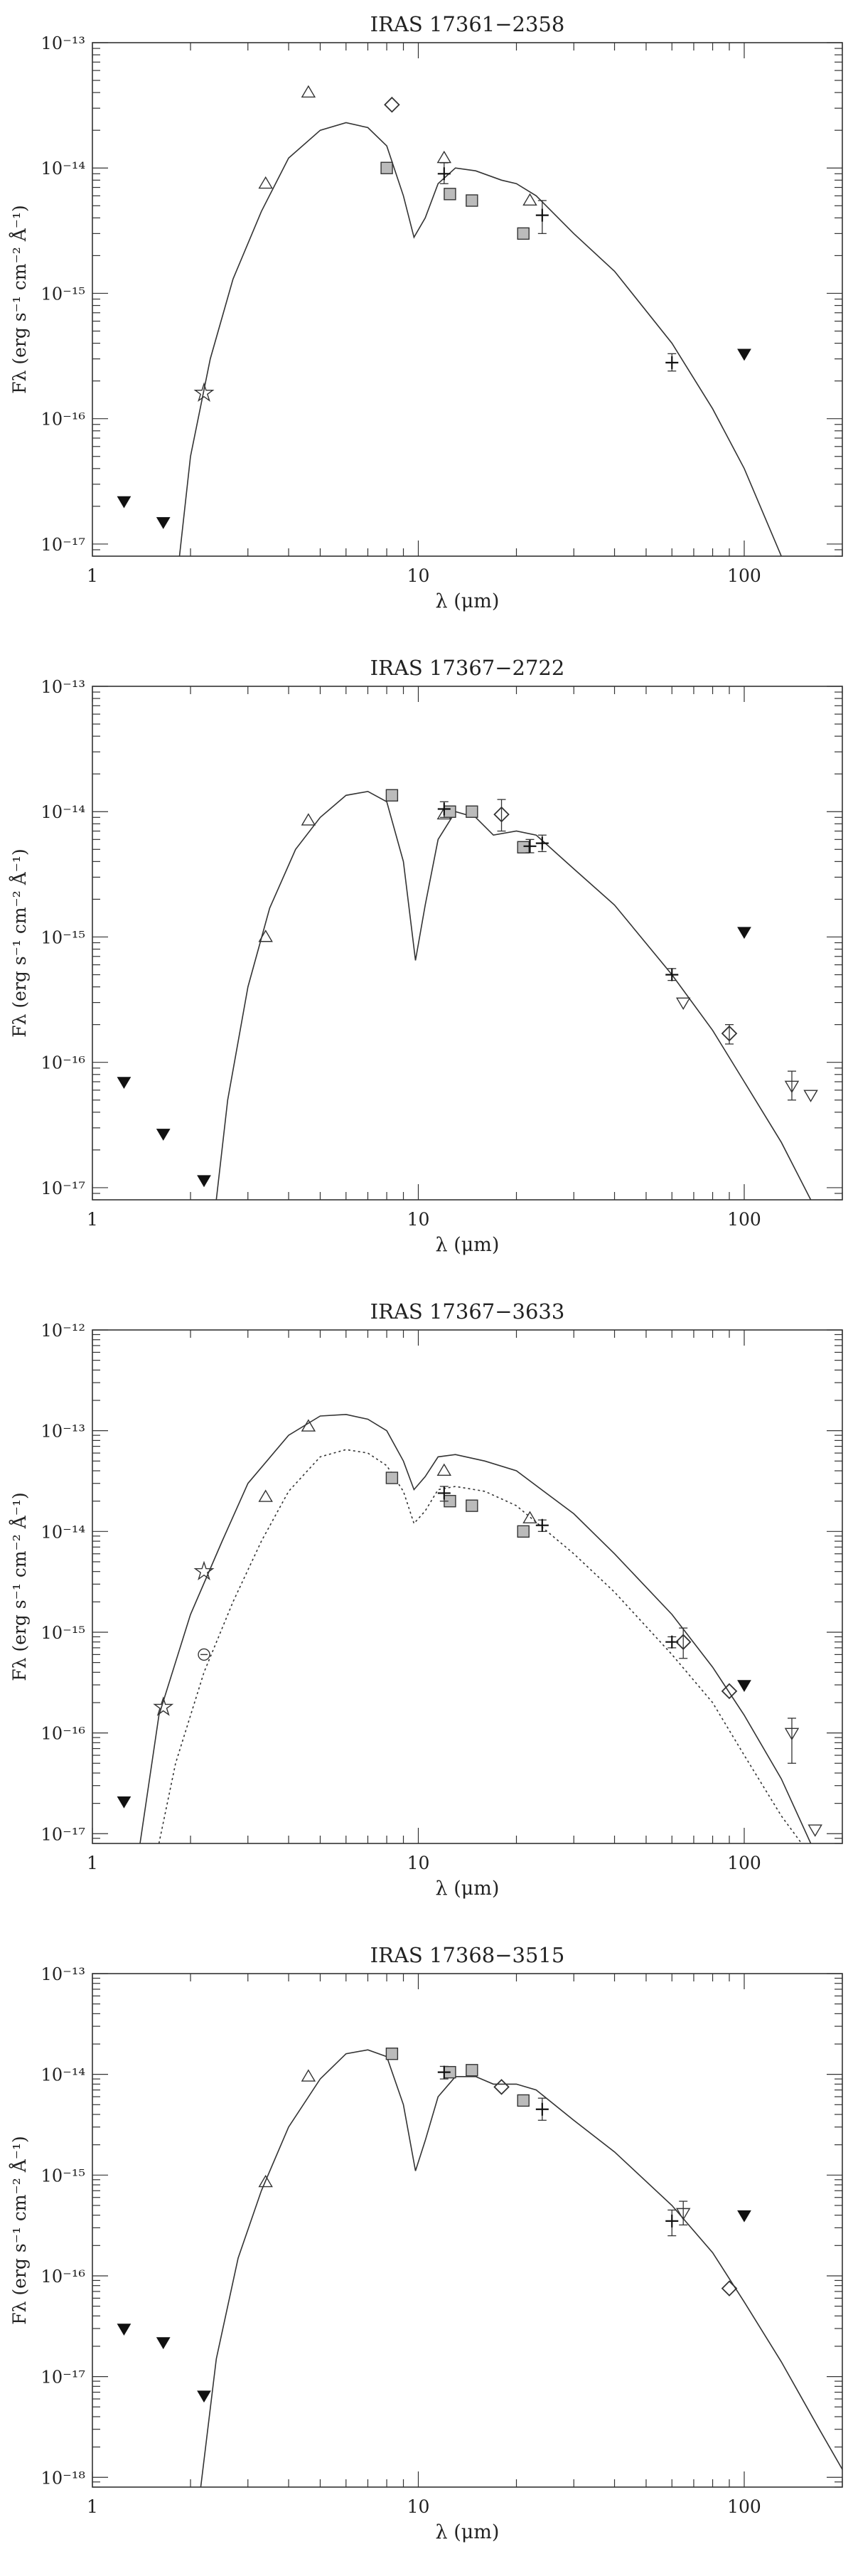 Image resolution: width=853 pixels, height=2576 pixels. What do you see at coordinates (63, 2478) in the screenshot?
I see `y-tick-label: 10⁻¹⁸` at bounding box center [63, 2478].